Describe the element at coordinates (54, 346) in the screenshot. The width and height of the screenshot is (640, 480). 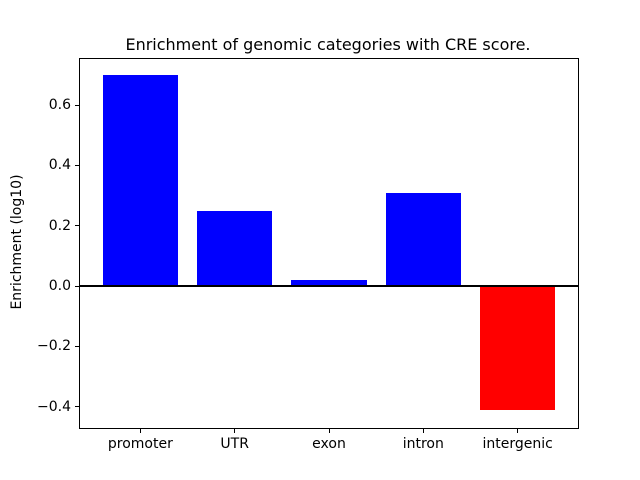
I see `y-tick-label: −0.2` at that location.